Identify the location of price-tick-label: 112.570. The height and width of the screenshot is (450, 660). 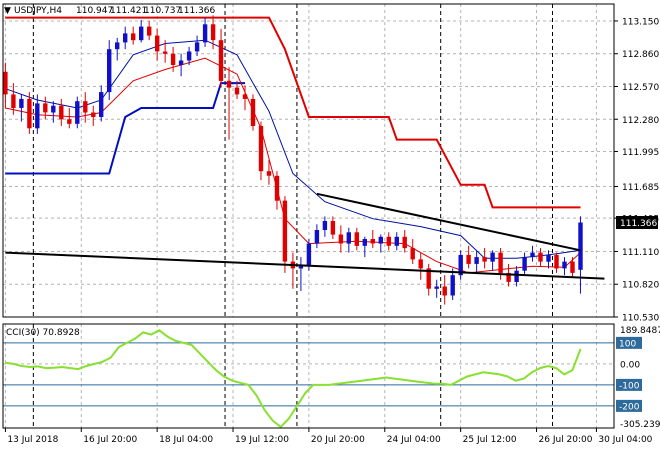
(640, 88).